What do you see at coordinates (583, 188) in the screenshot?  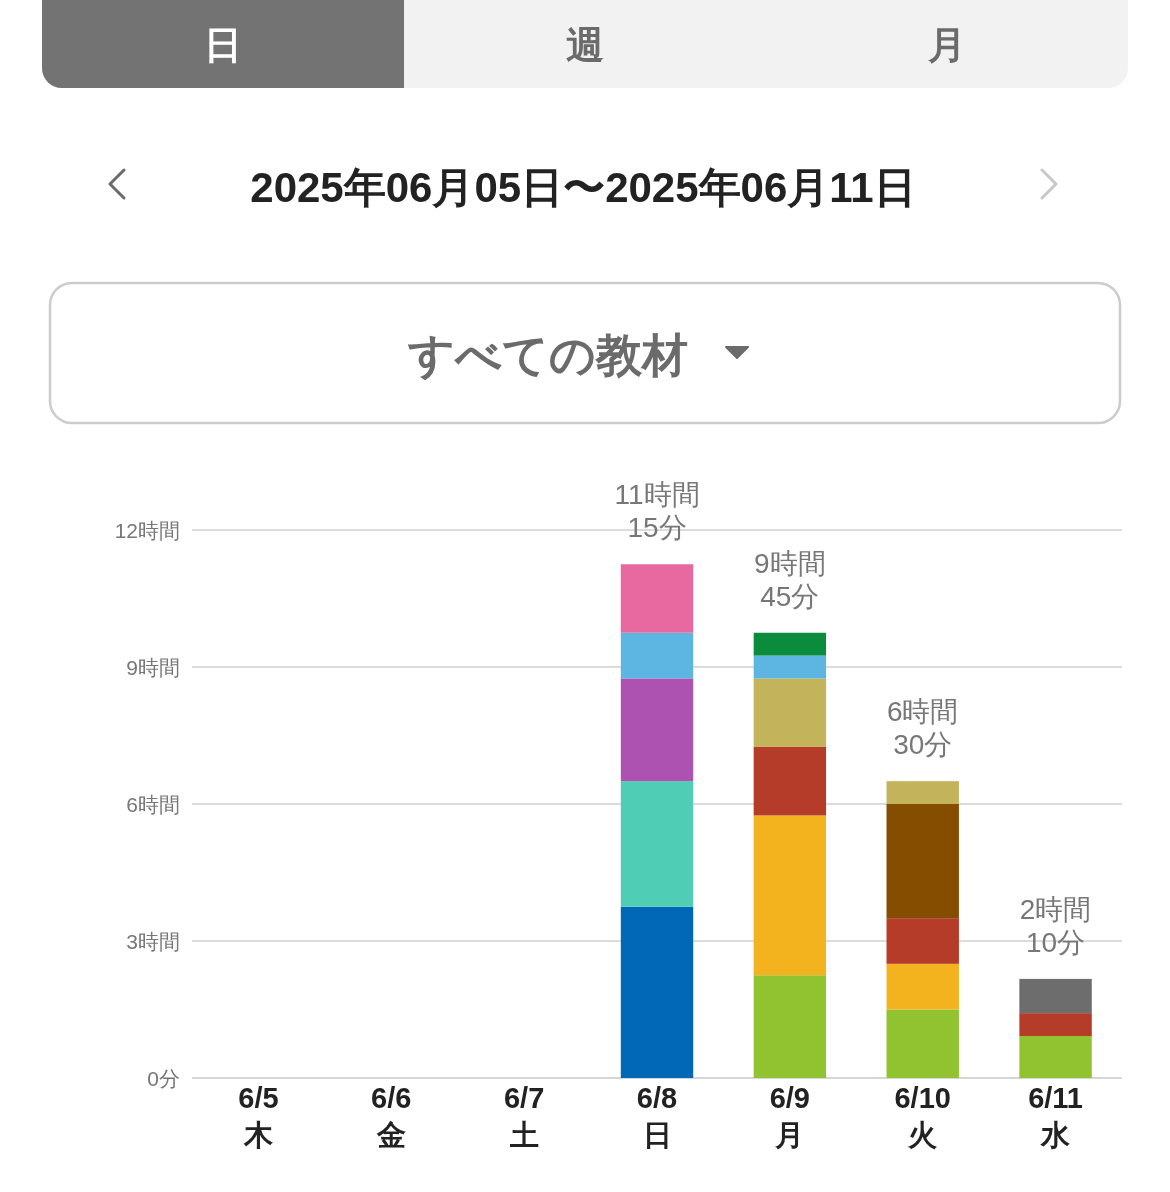 I see `title: 2025年06月05日〜2025年06月11日` at bounding box center [583, 188].